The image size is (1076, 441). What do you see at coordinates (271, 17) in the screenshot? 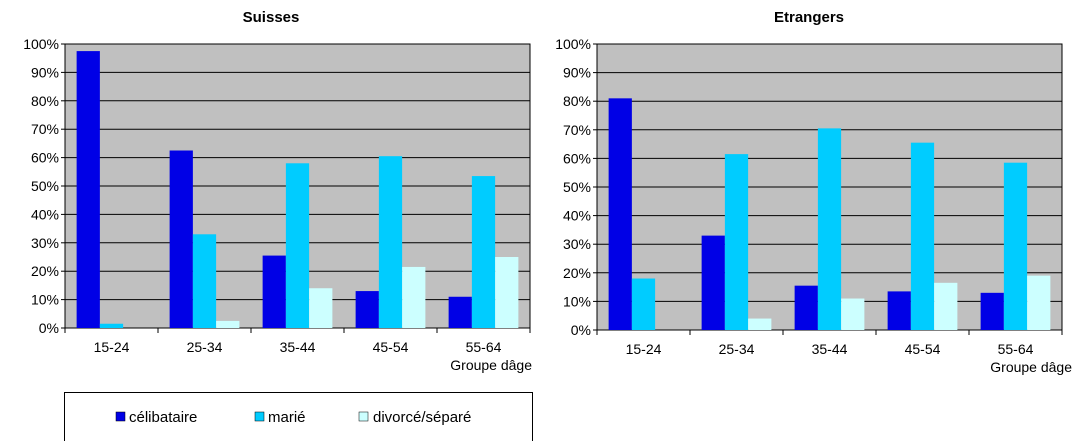
I see `chart-title: Suisses` at bounding box center [271, 17].